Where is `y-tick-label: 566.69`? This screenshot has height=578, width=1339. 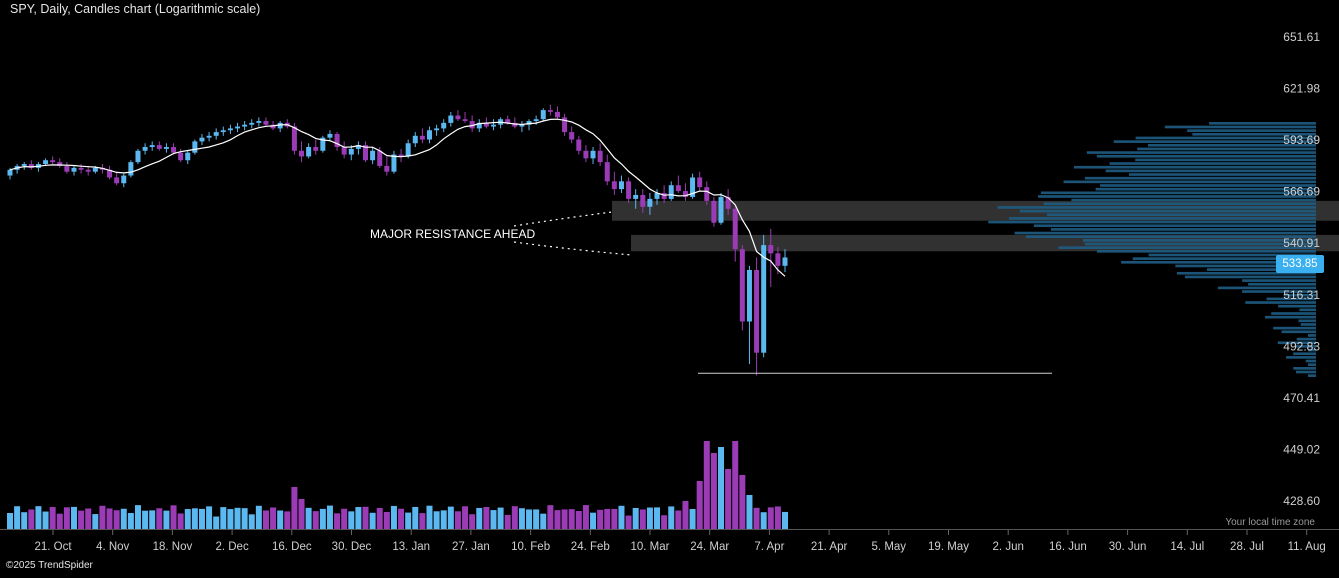
y-tick-label: 566.69 is located at coordinates (1301, 192).